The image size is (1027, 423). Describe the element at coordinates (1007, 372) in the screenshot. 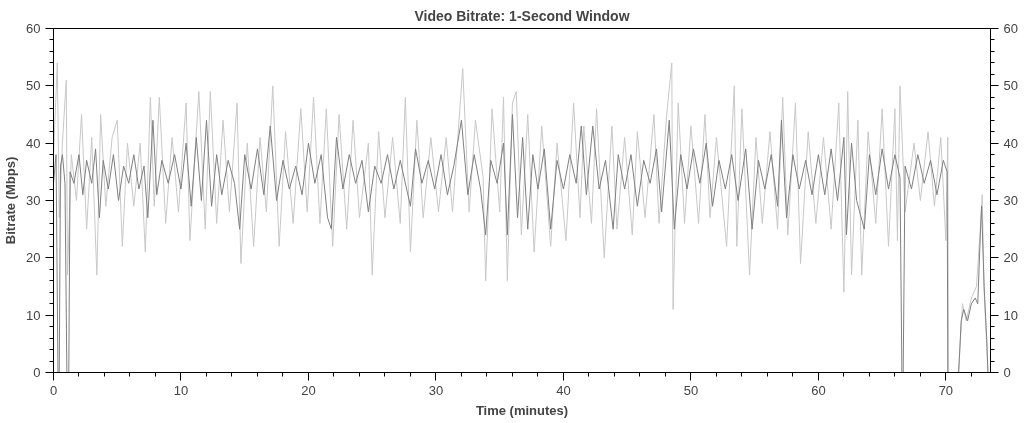

I see `y2-tick-label: 0` at that location.